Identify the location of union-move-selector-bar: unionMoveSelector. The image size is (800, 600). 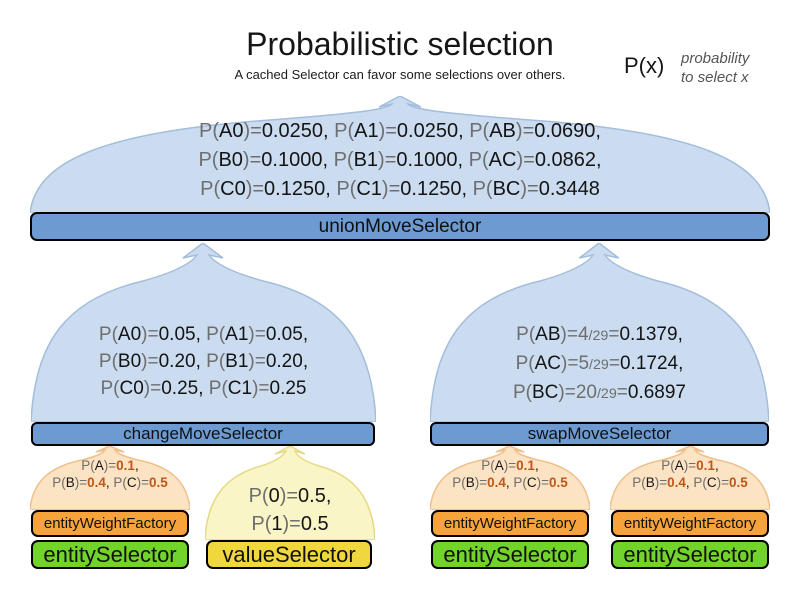
(400, 226).